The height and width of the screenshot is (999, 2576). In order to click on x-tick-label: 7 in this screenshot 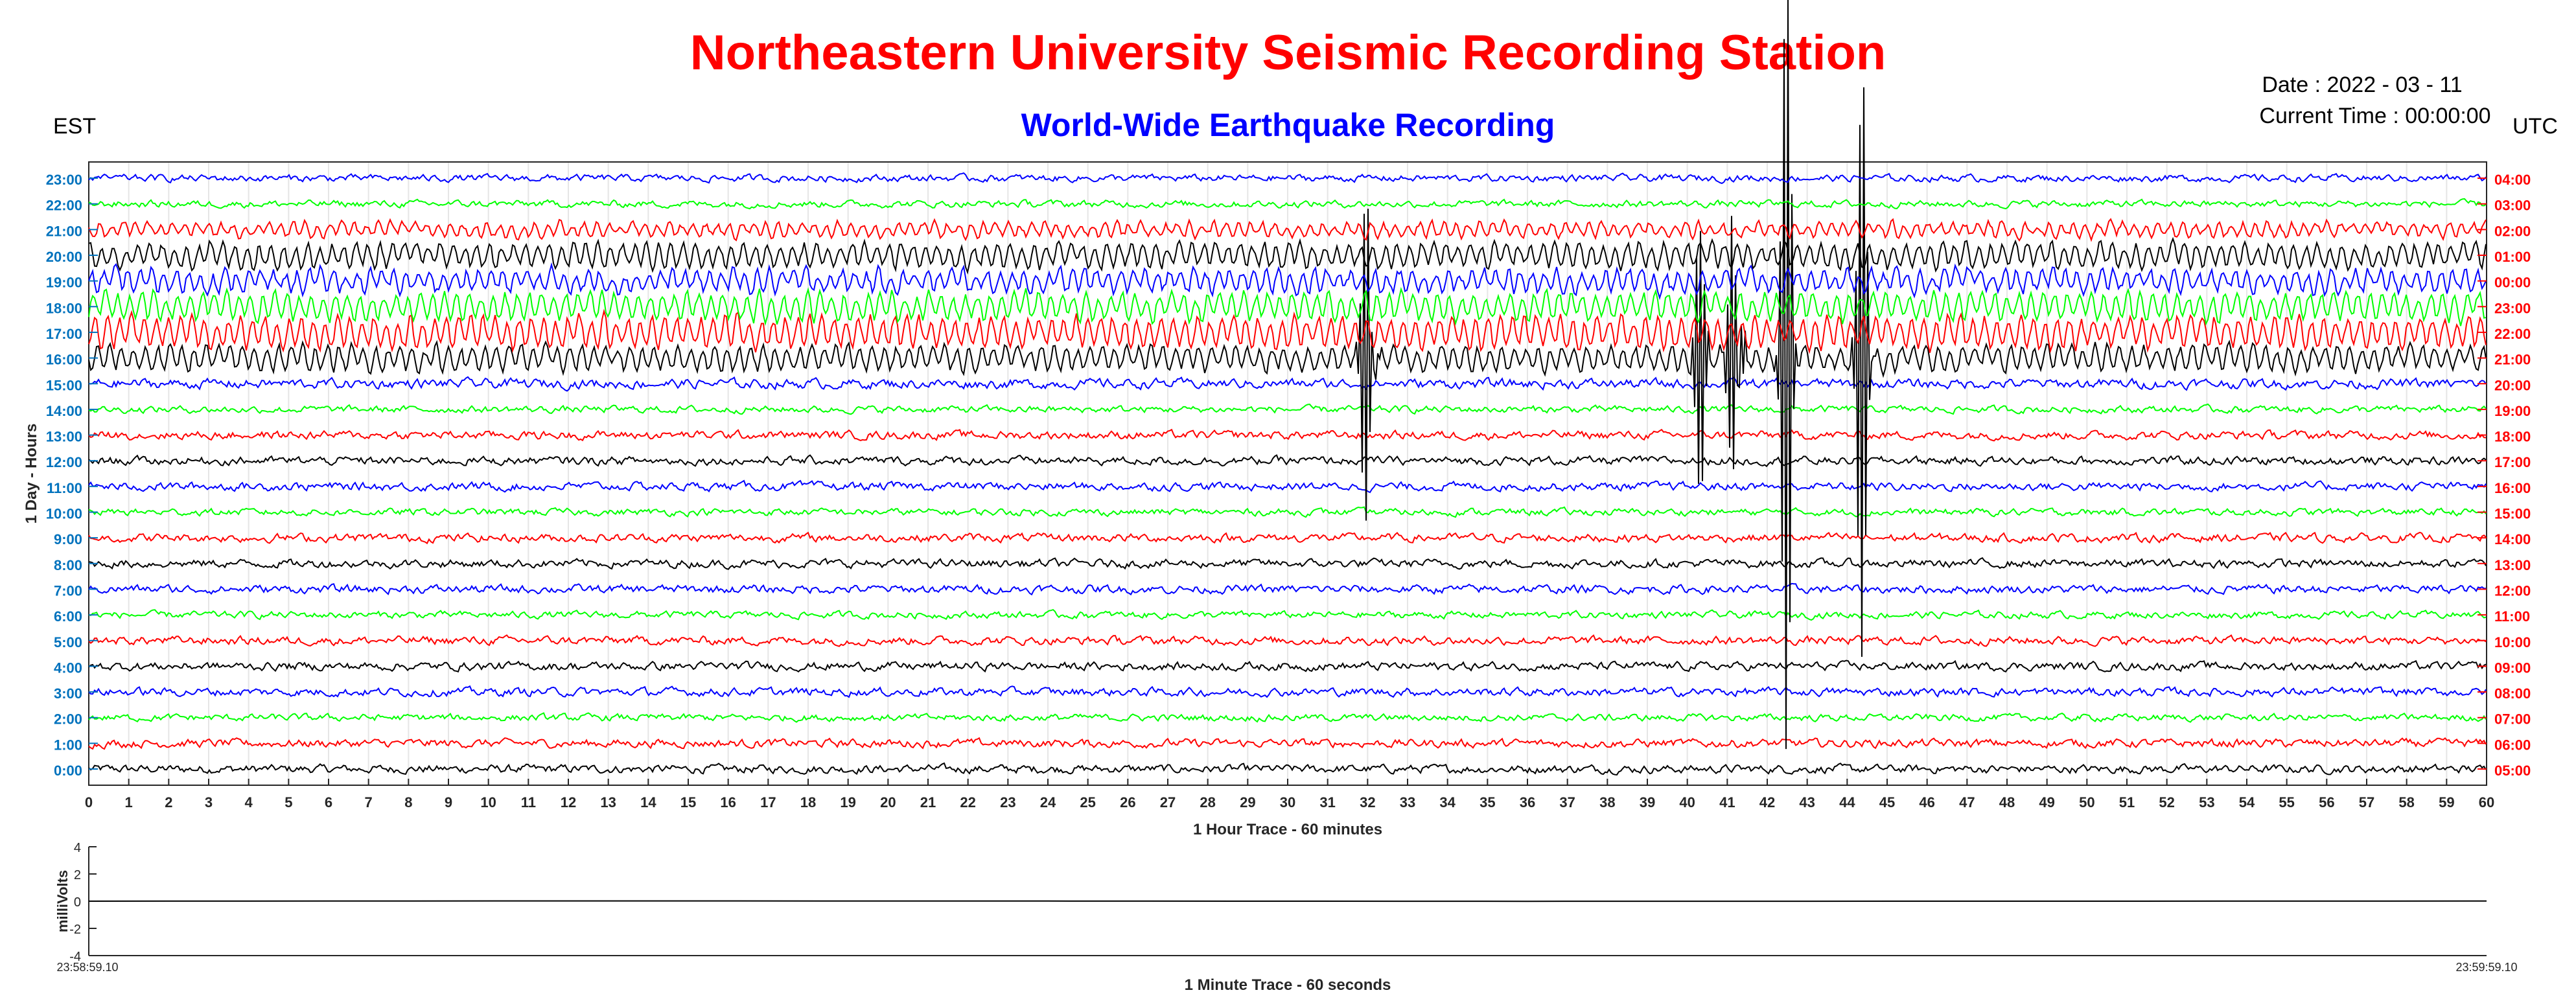, I will do `click(369, 802)`.